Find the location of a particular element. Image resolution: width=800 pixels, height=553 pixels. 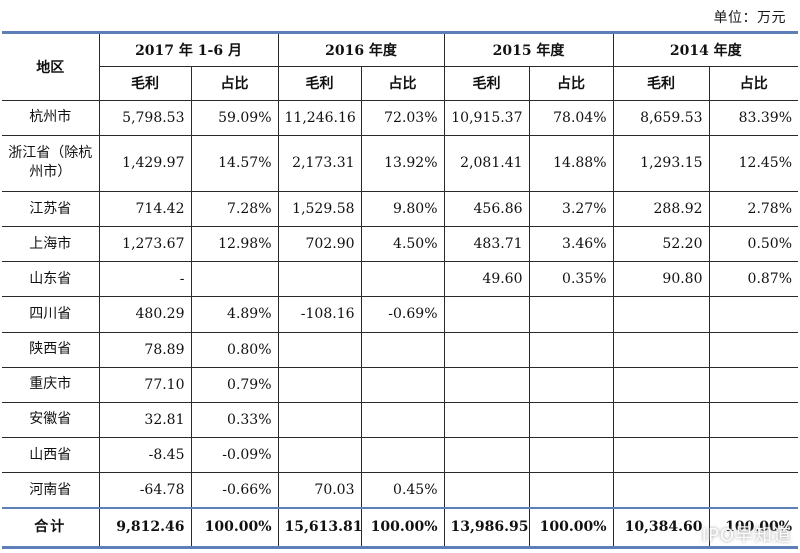

profit-cell: 1,429.97 is located at coordinates (145, 163).